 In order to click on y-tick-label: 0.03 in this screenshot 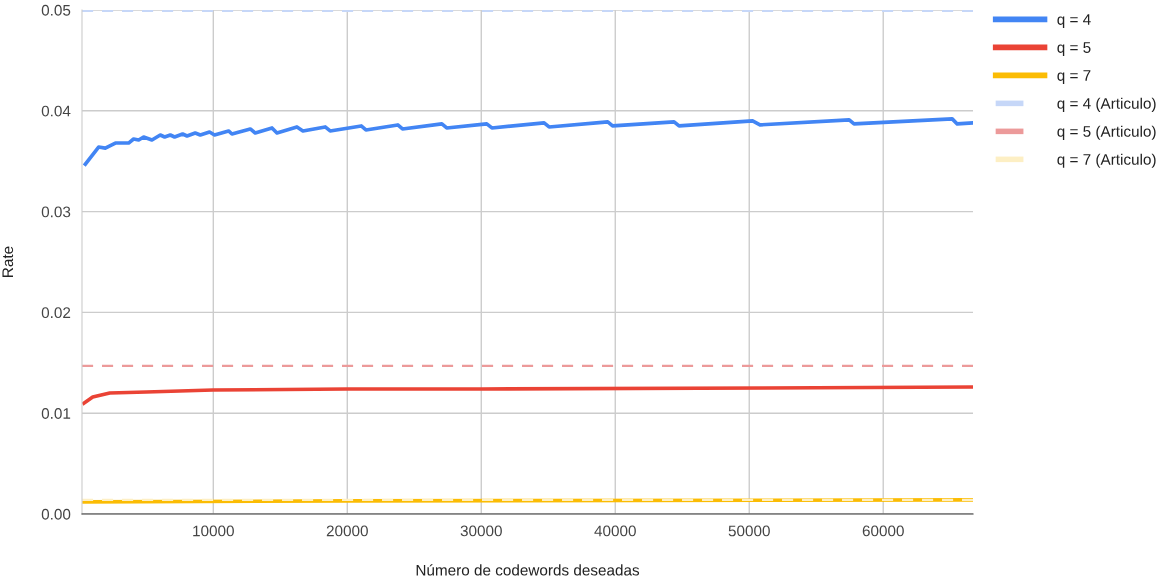, I will do `click(56, 212)`.